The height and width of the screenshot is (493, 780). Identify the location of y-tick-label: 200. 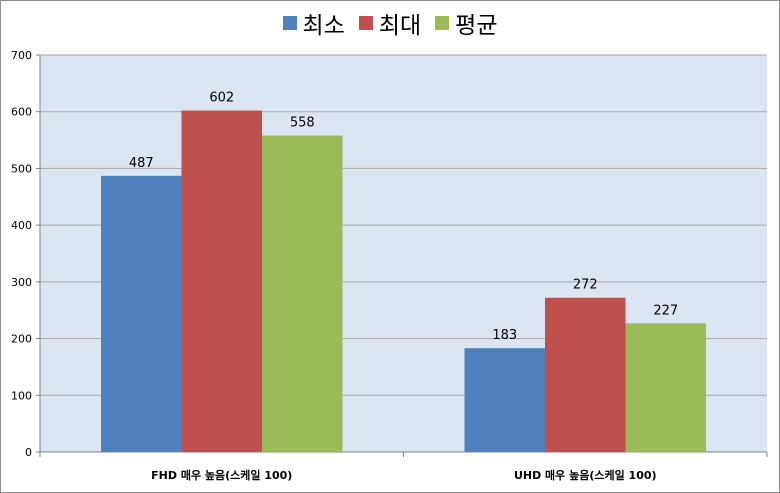
(21, 339).